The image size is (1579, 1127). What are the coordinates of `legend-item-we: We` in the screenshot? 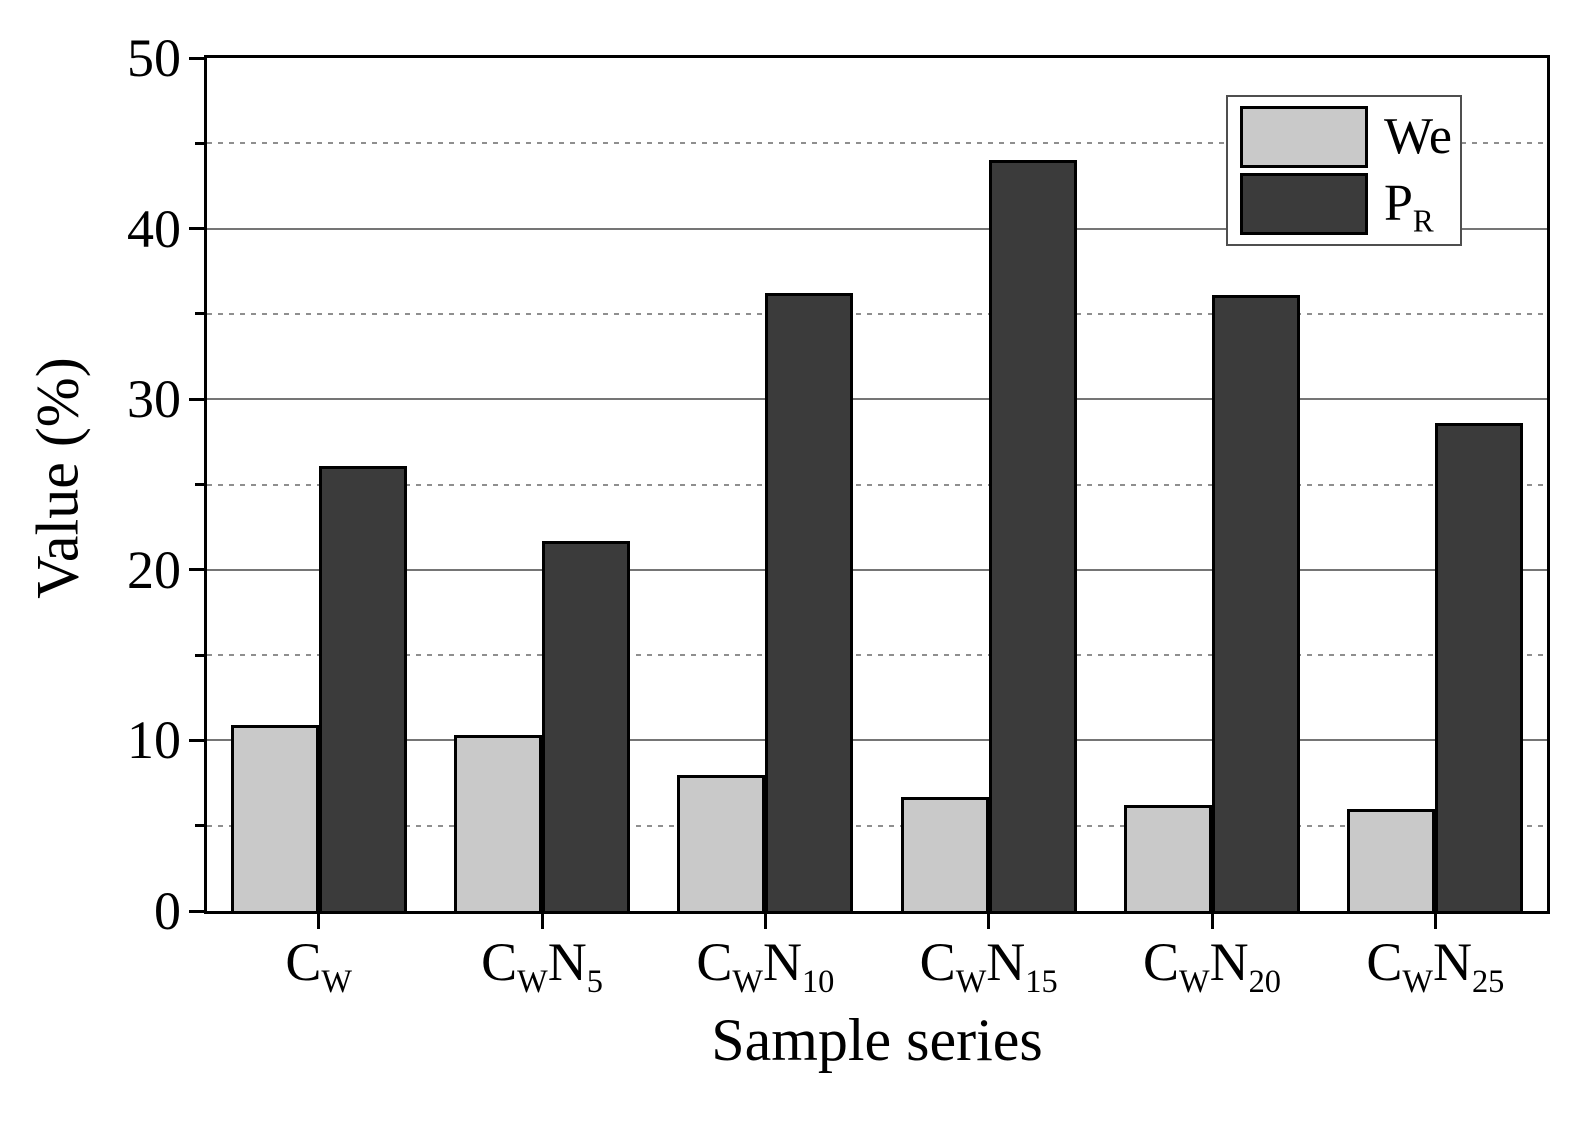 It's located at (1346, 137).